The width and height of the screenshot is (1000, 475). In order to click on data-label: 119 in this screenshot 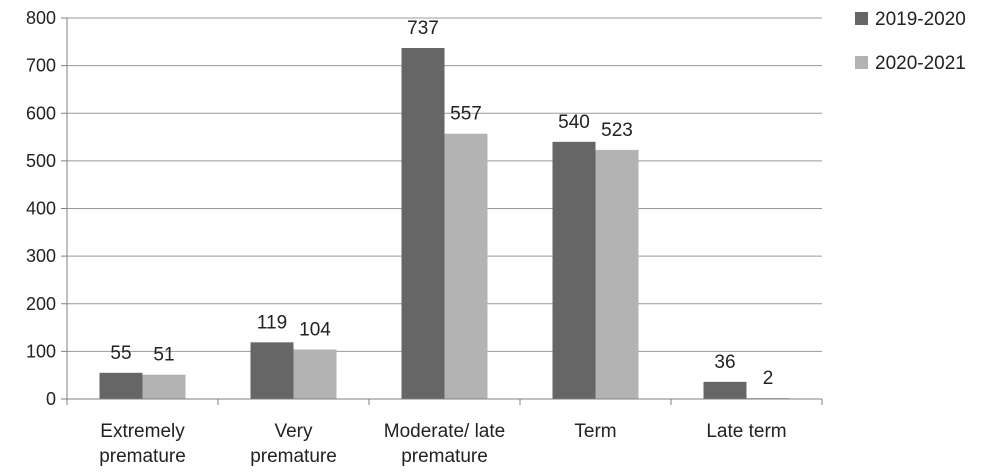, I will do `click(272, 322)`.